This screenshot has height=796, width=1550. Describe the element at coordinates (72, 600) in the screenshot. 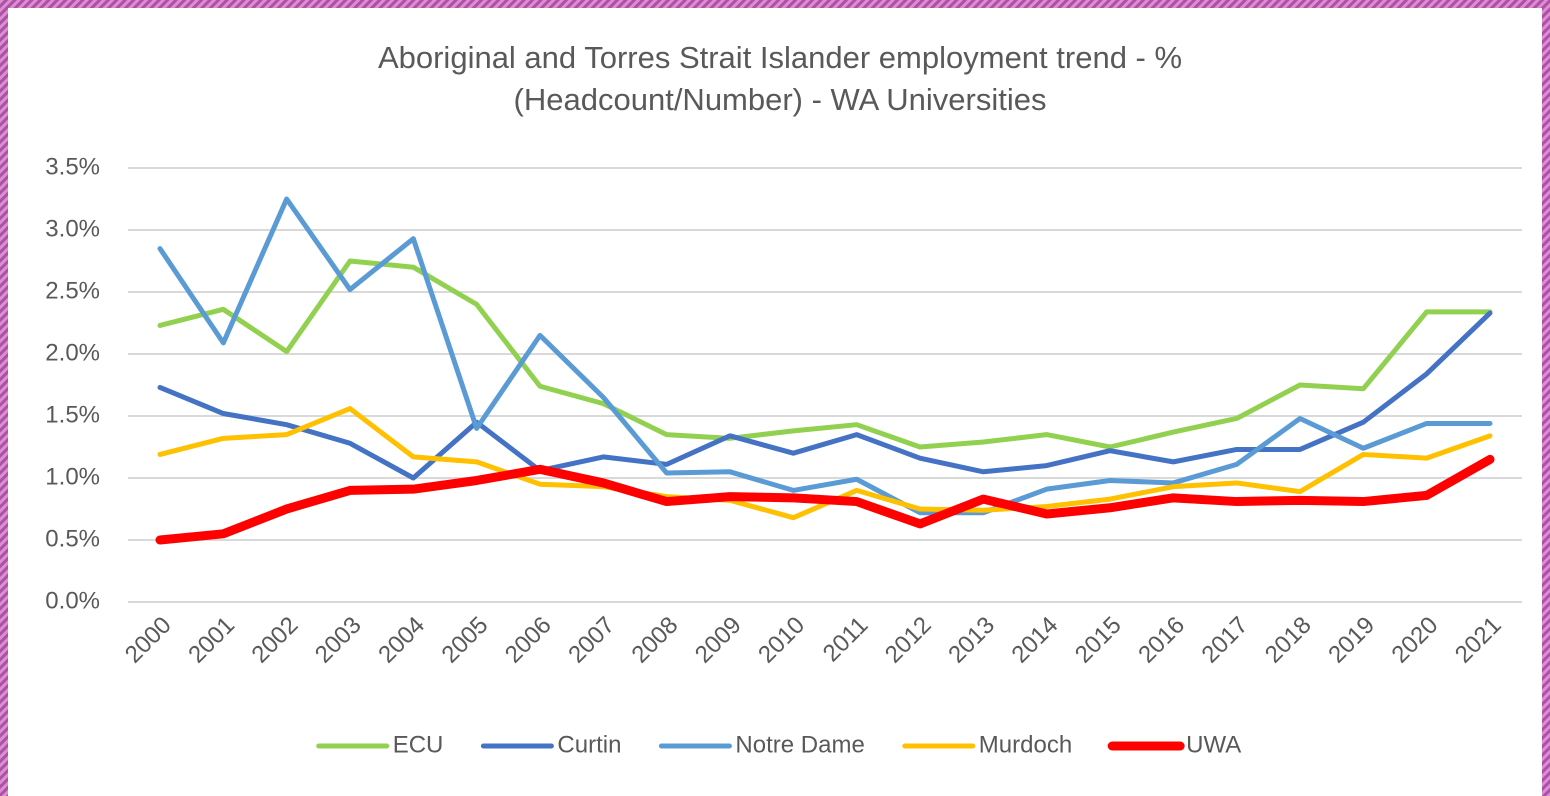

I see `y-tick-label: 0.0%` at that location.